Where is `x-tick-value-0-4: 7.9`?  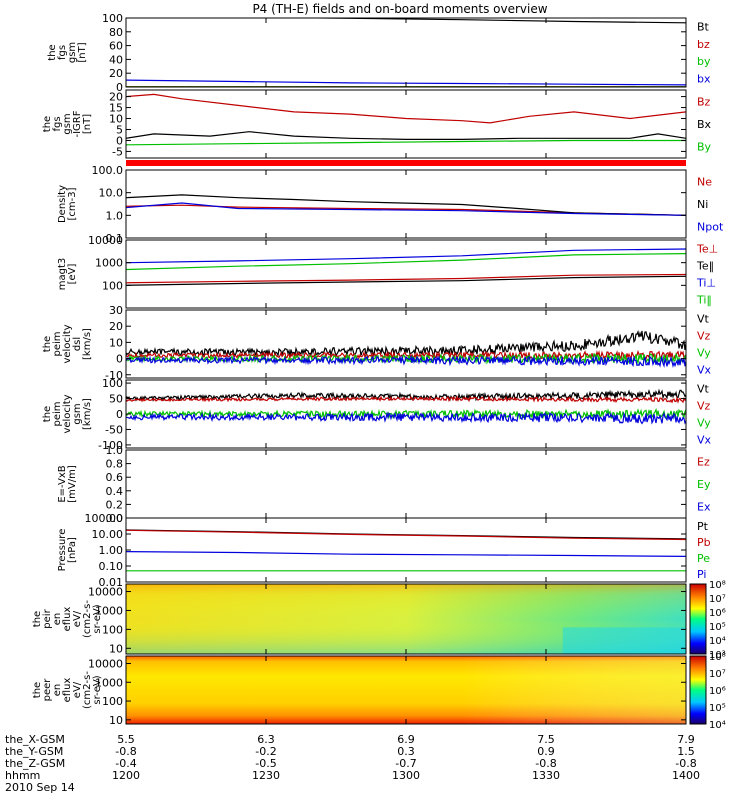
x-tick-value-0-4: 7.9 is located at coordinates (686, 739).